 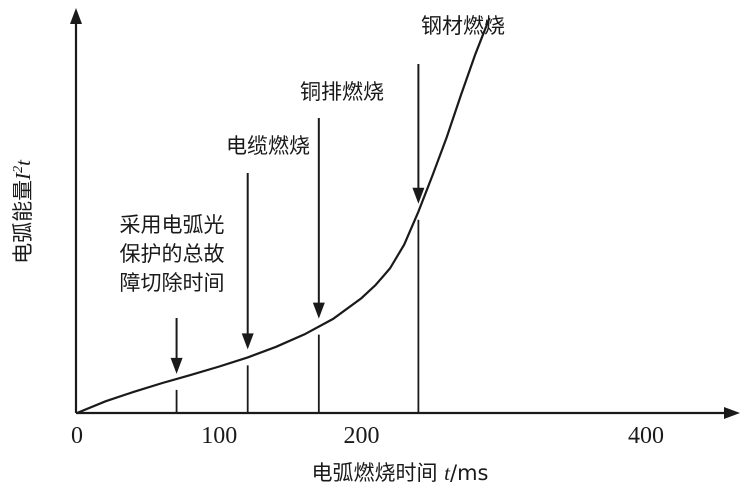 I want to click on y-axis-arrow-icon, so click(x=76, y=16).